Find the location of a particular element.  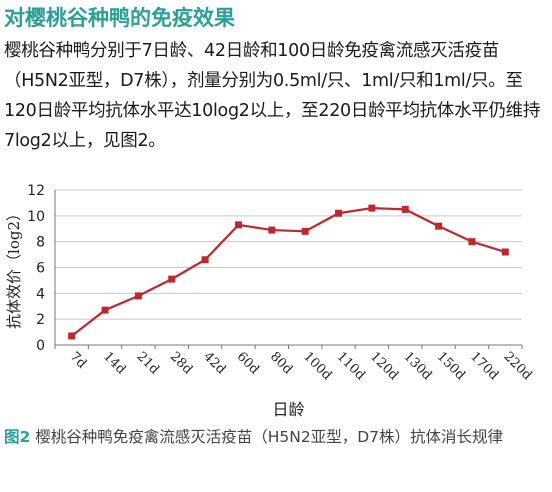

y-tick-label: 6 is located at coordinates (40, 269).